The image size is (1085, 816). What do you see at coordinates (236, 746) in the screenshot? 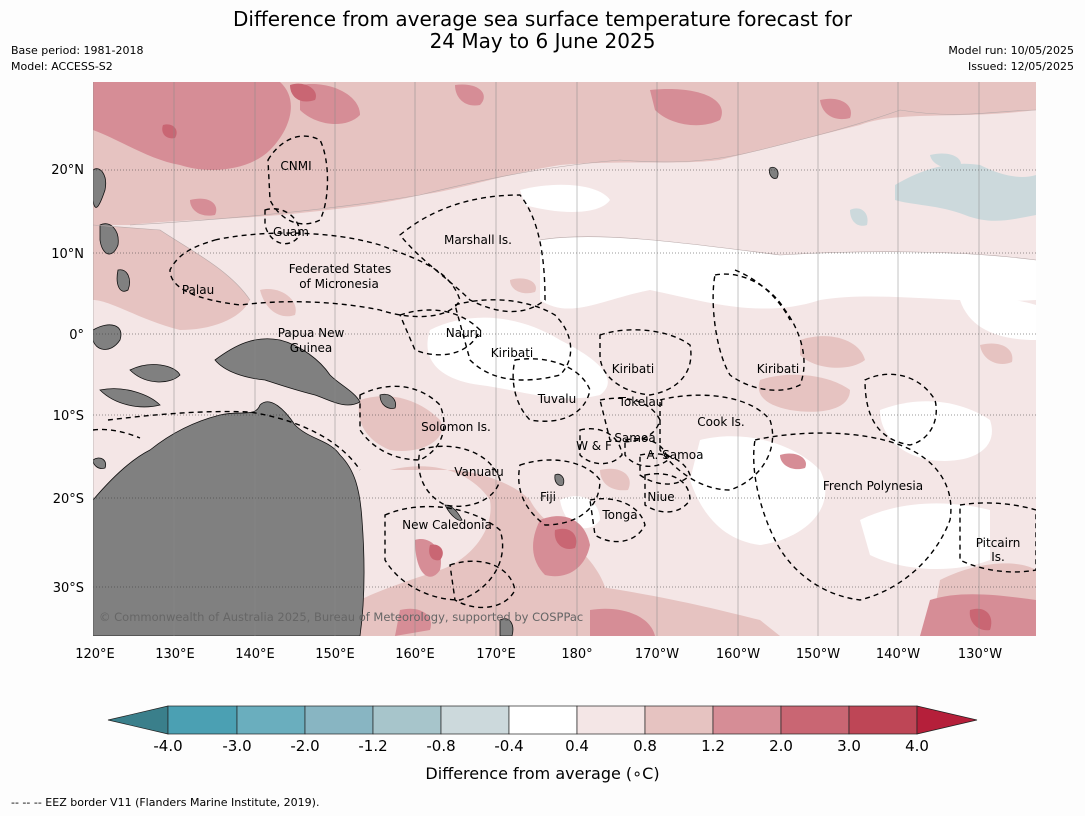
I see `colorbar-tick: -3.0` at bounding box center [236, 746].